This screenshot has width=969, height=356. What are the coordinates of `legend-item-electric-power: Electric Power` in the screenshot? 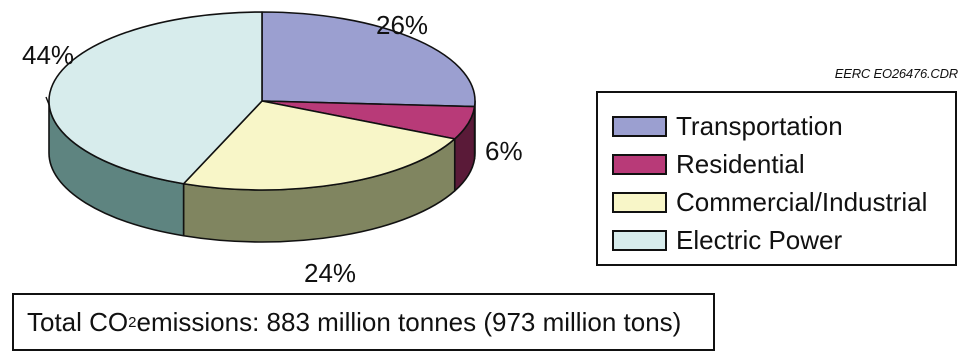 It's located at (727, 240).